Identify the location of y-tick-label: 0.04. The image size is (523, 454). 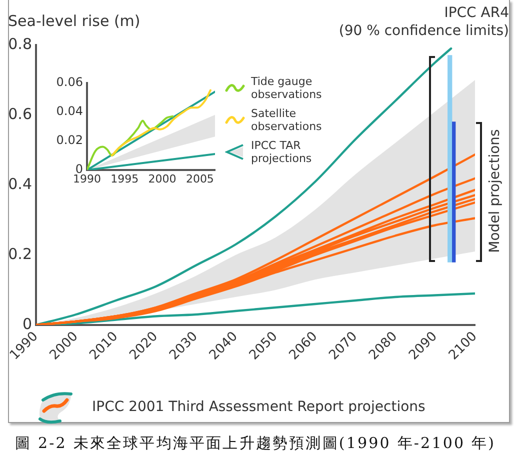
(69, 111).